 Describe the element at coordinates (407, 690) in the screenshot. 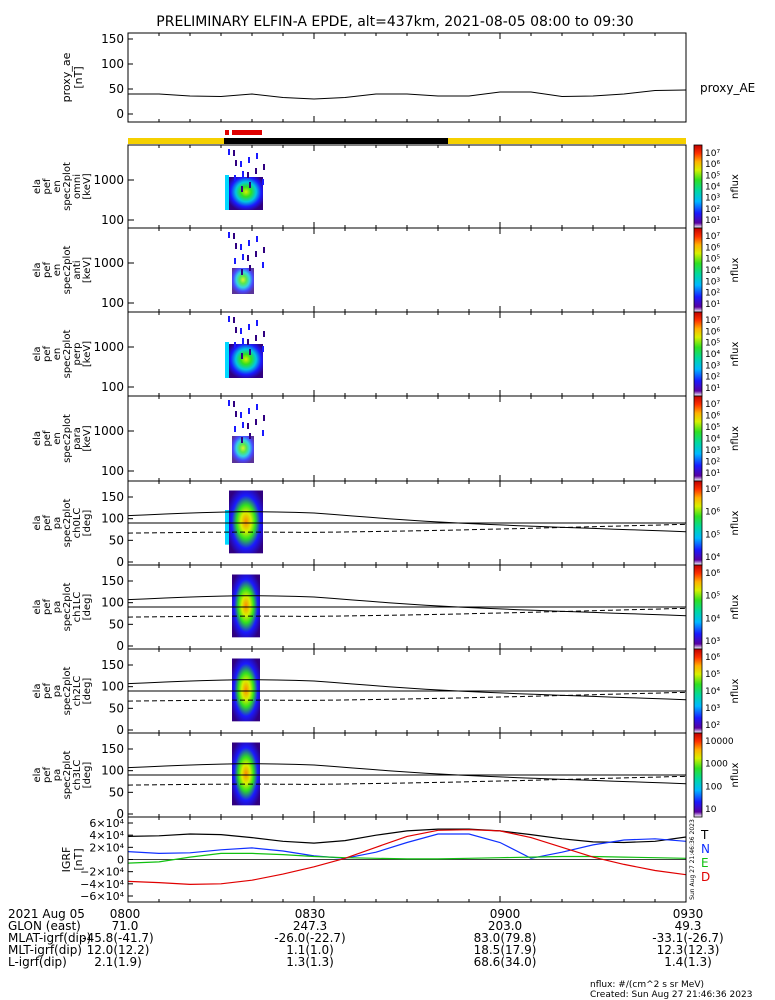

I see `panel-pa-spec2plot-ch2LC-loss-cone` at that location.